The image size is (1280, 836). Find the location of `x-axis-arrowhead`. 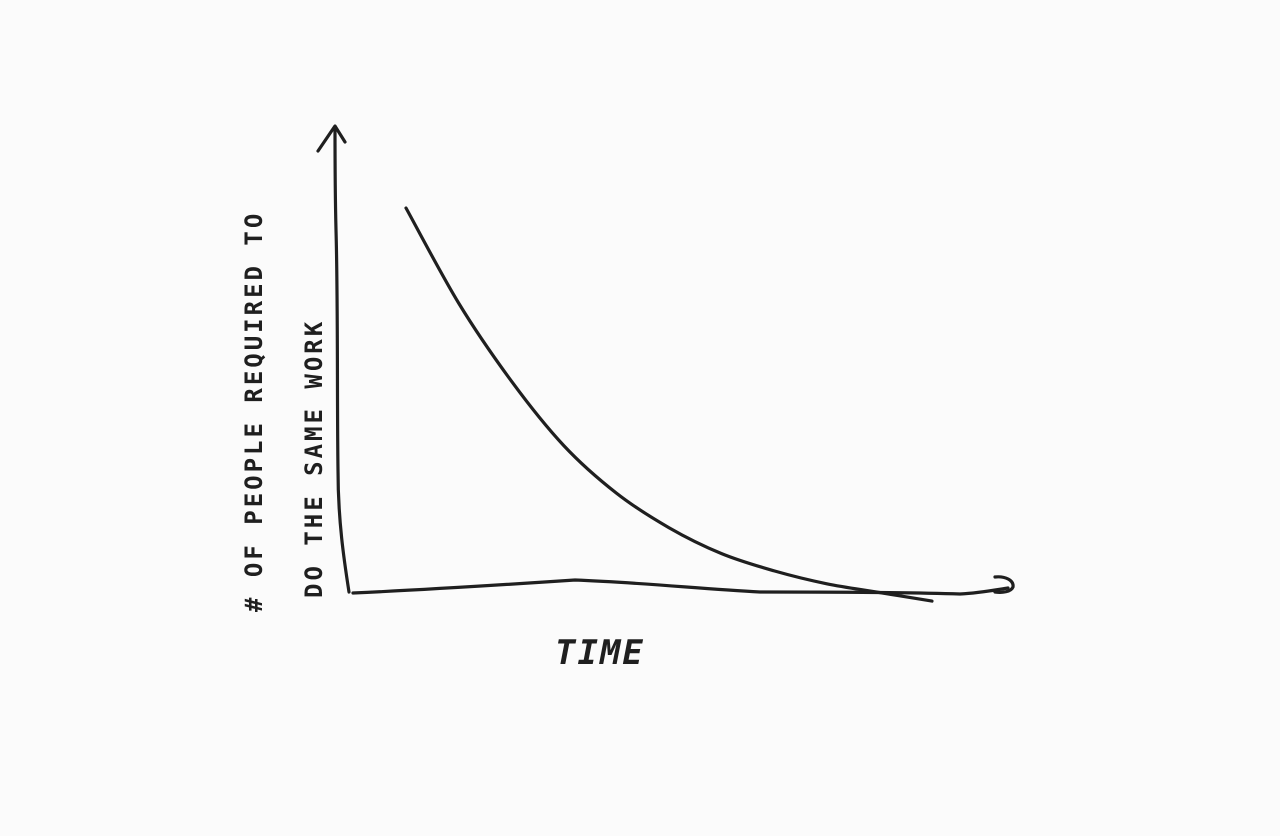

x-axis-arrowhead is located at coordinates (1004, 584).